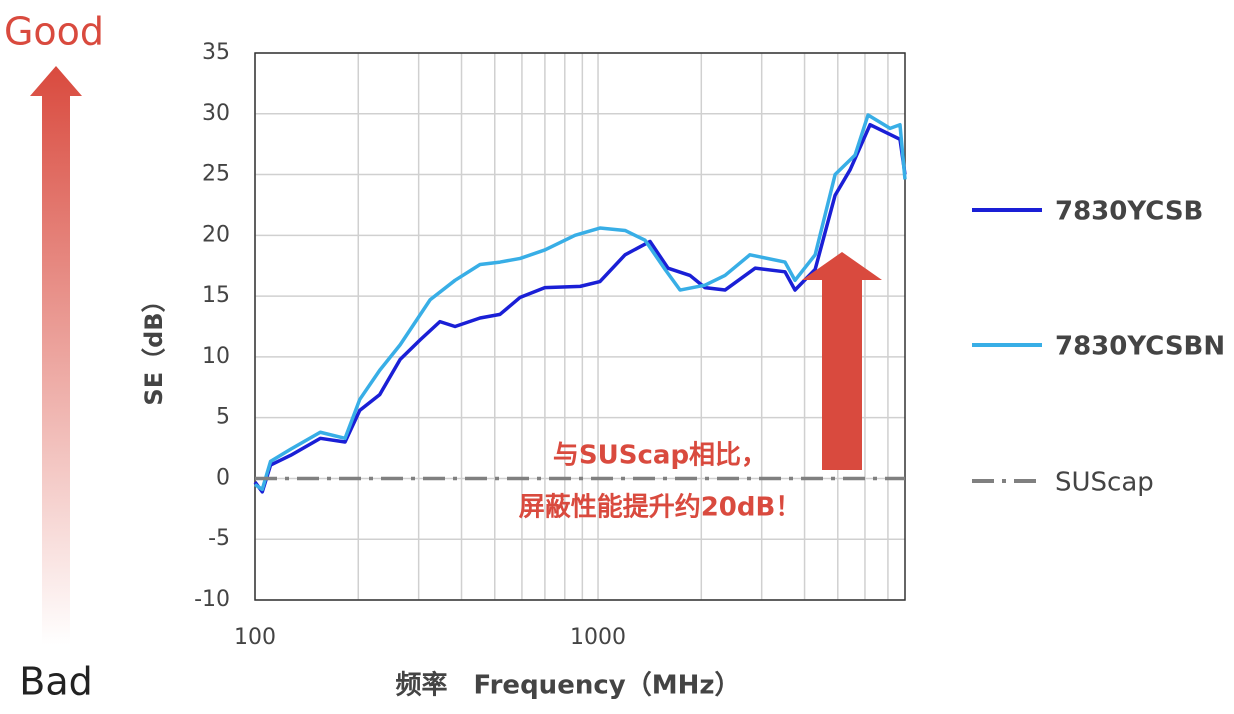 This screenshot has height=714, width=1234. Describe the element at coordinates (568, 685) in the screenshot. I see `x-axis-label: 频率 Frequency（MHz）` at that location.